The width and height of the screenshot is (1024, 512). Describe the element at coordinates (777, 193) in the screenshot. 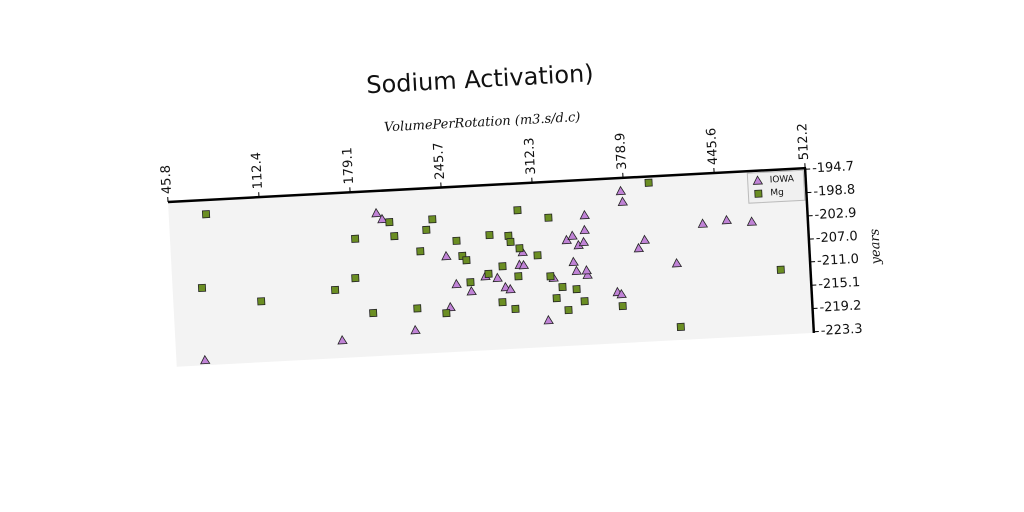

I see `legend-label: Mg` at that location.